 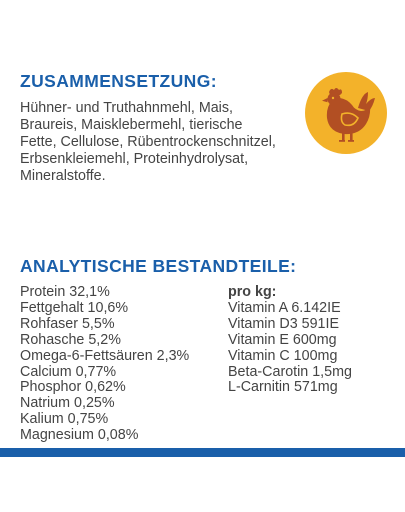 I want to click on composition-heading: ZUSAMMENSETZUNG:, so click(x=118, y=81).